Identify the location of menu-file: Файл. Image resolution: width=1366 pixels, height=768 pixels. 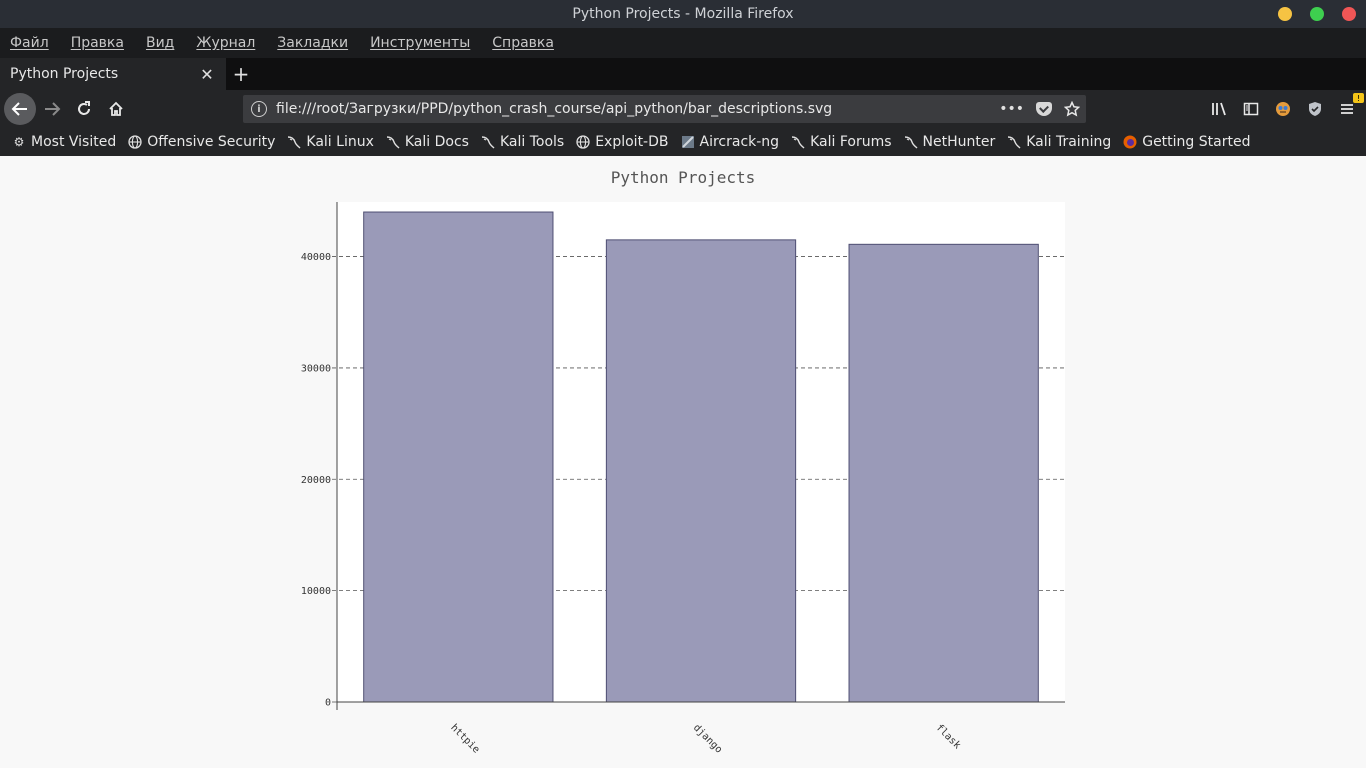
(29, 43).